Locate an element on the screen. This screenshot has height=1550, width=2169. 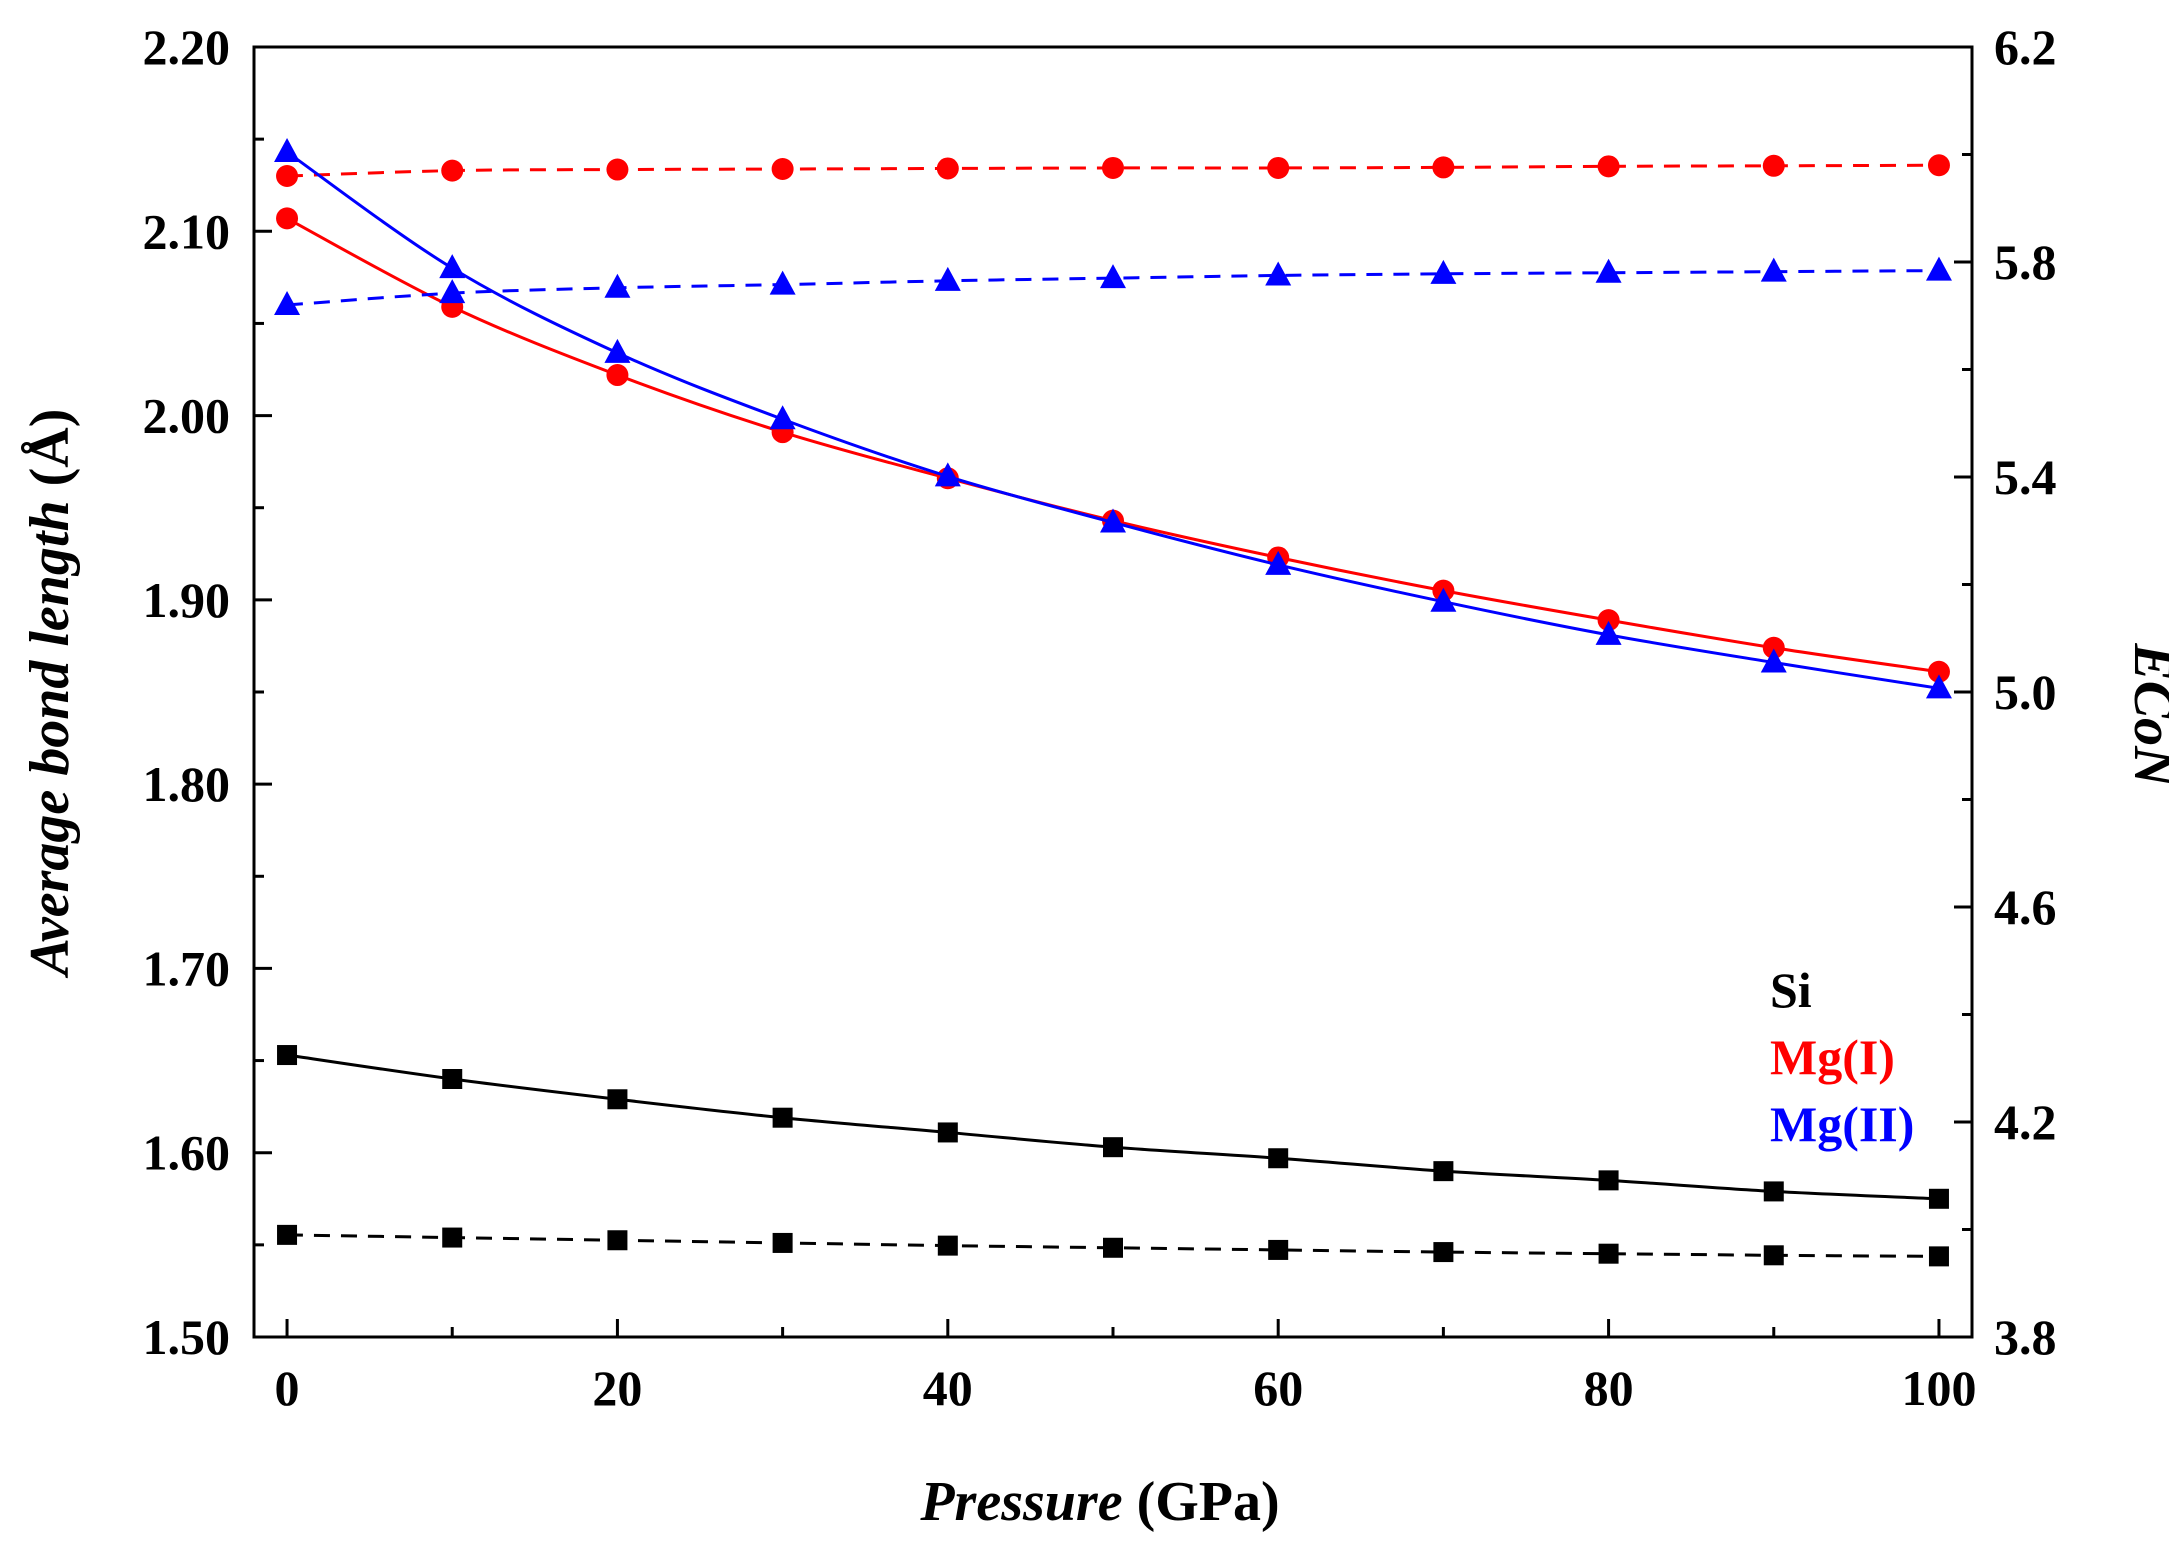
y-tick-label: 1.80 is located at coordinates (187, 784).